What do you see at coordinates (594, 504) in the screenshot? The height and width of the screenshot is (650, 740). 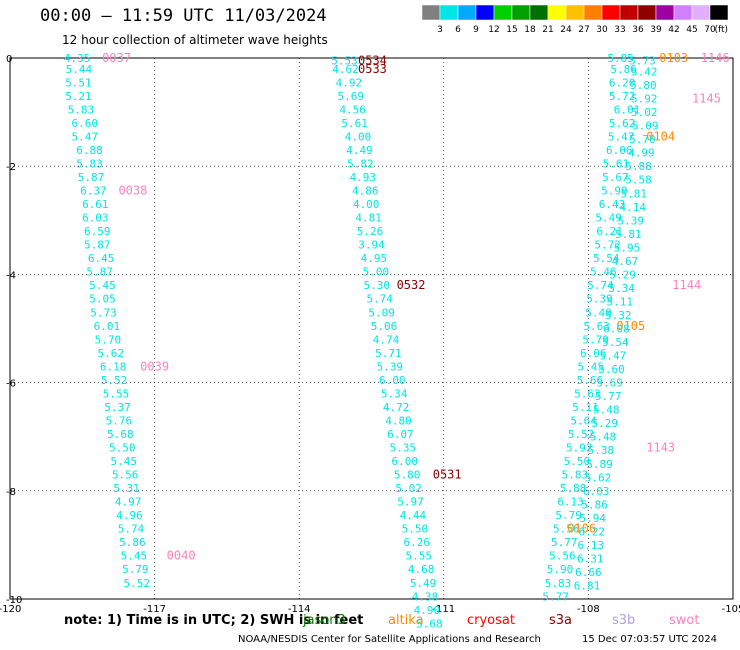 I see `swh-value-label: 5.86` at bounding box center [594, 504].